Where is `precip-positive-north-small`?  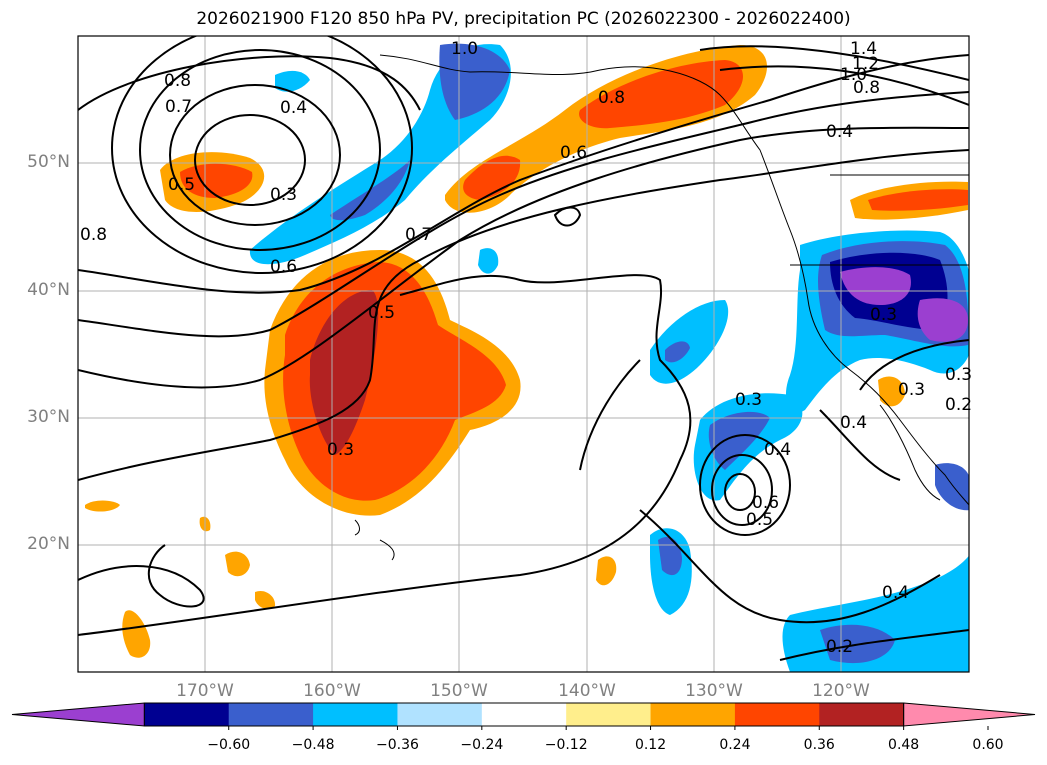
precip-positive-north-small is located at coordinates (492, 177).